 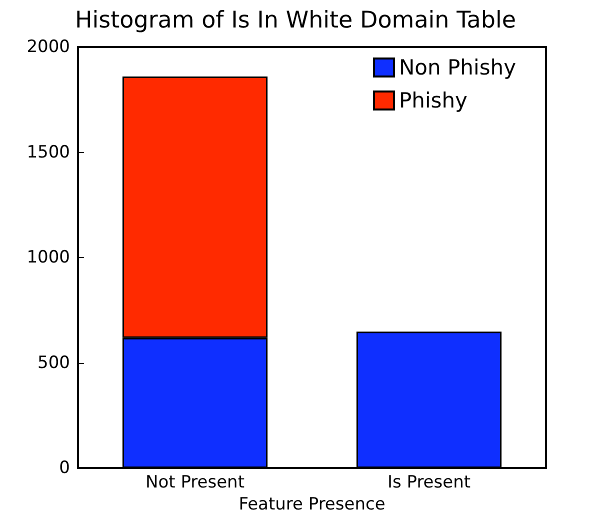 What do you see at coordinates (54, 362) in the screenshot?
I see `y-tick-label: 500` at bounding box center [54, 362].